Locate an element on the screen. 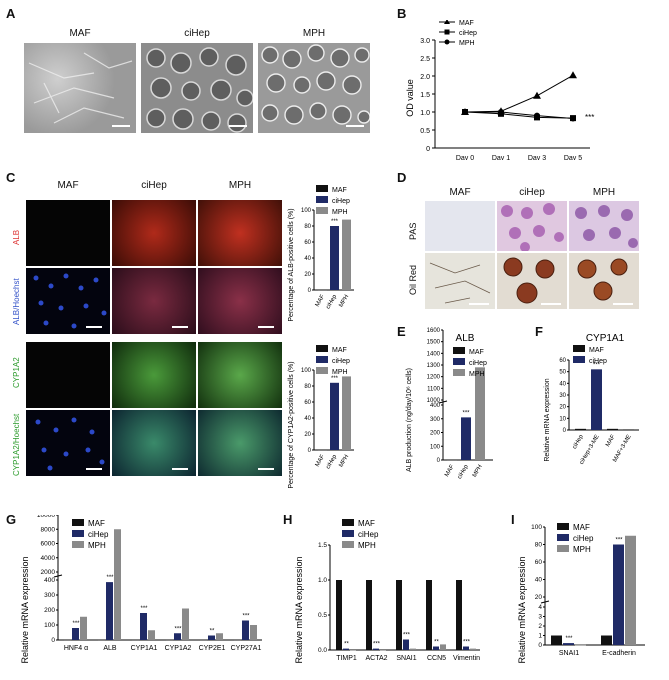 This screenshot has height=680, width=669. chart-c-bottom-ylabel: Percentage of CYP1A2-positive cells (%) is located at coordinates (291, 424).